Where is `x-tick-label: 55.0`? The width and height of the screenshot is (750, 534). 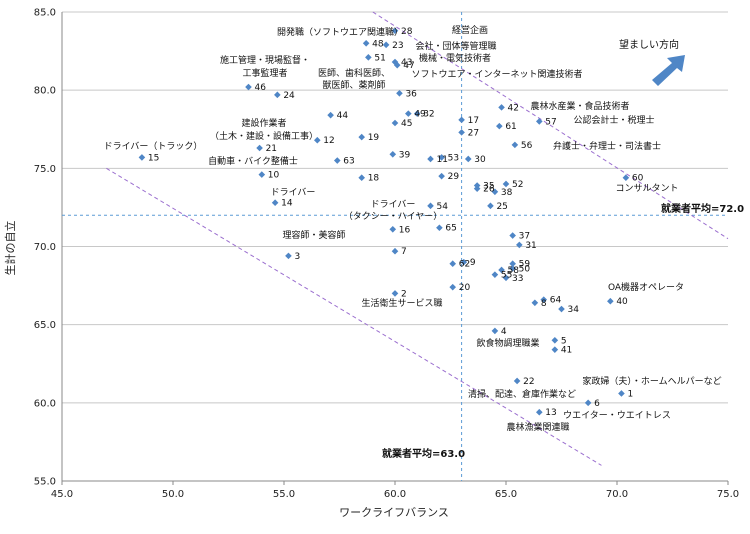 x-tick-label: 55.0 is located at coordinates (284, 494).